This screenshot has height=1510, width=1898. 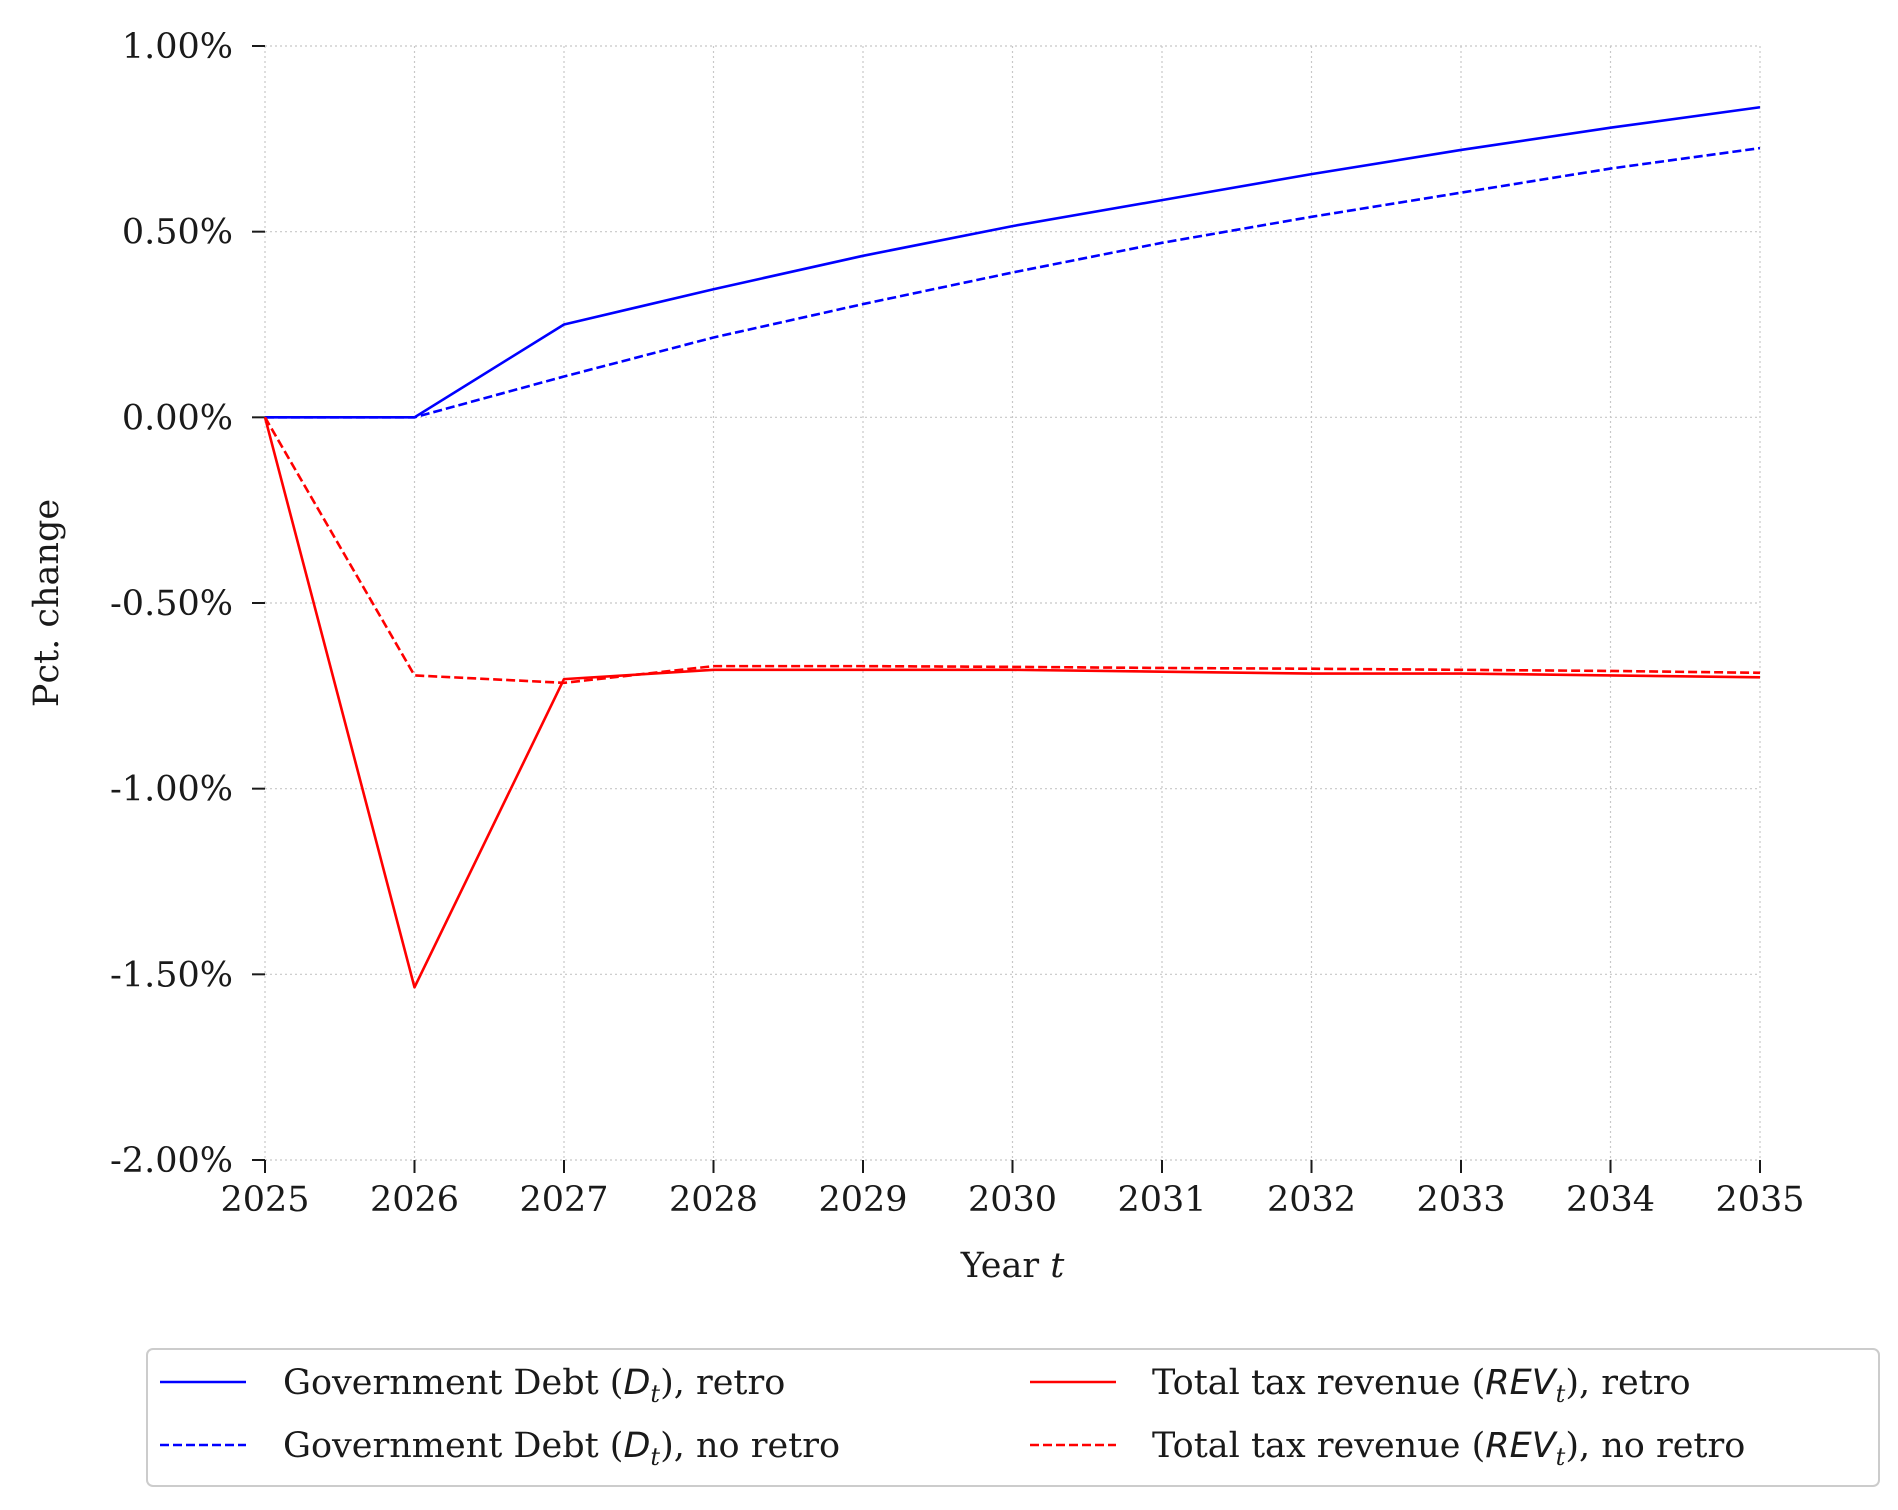 What do you see at coordinates (177, 233) in the screenshot?
I see `y-tick-label: 0.50%` at bounding box center [177, 233].